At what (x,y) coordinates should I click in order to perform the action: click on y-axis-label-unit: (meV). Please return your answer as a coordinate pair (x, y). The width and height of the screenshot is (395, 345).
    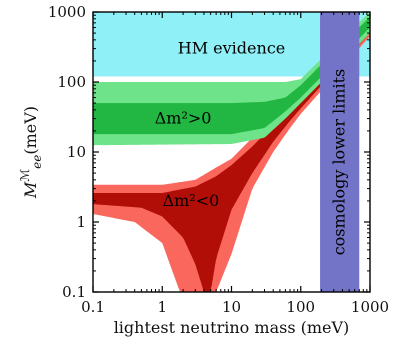
    Looking at the image, I should click on (30, 130).